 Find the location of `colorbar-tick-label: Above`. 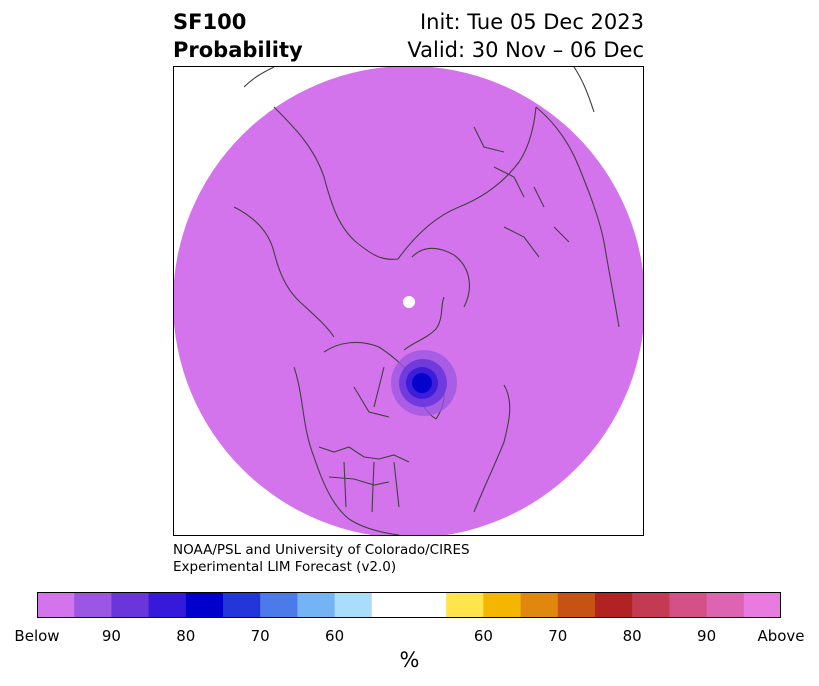

colorbar-tick-label: Above is located at coordinates (781, 636).